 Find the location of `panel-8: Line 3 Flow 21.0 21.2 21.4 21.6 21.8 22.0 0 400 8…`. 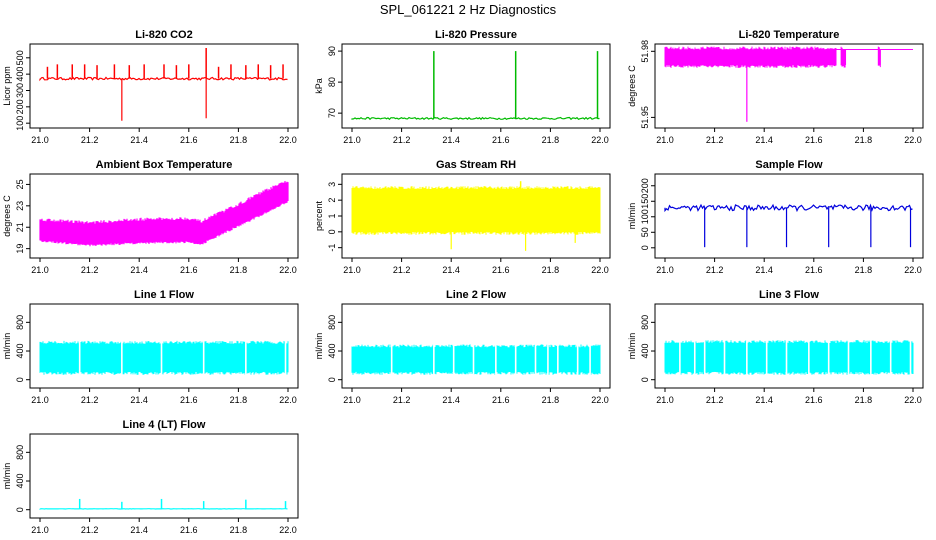

panel-8: Line 3 Flow 21.0 21.2 21.4 21.6 21.8 22.0 0 400 8… is located at coordinates (775, 347).